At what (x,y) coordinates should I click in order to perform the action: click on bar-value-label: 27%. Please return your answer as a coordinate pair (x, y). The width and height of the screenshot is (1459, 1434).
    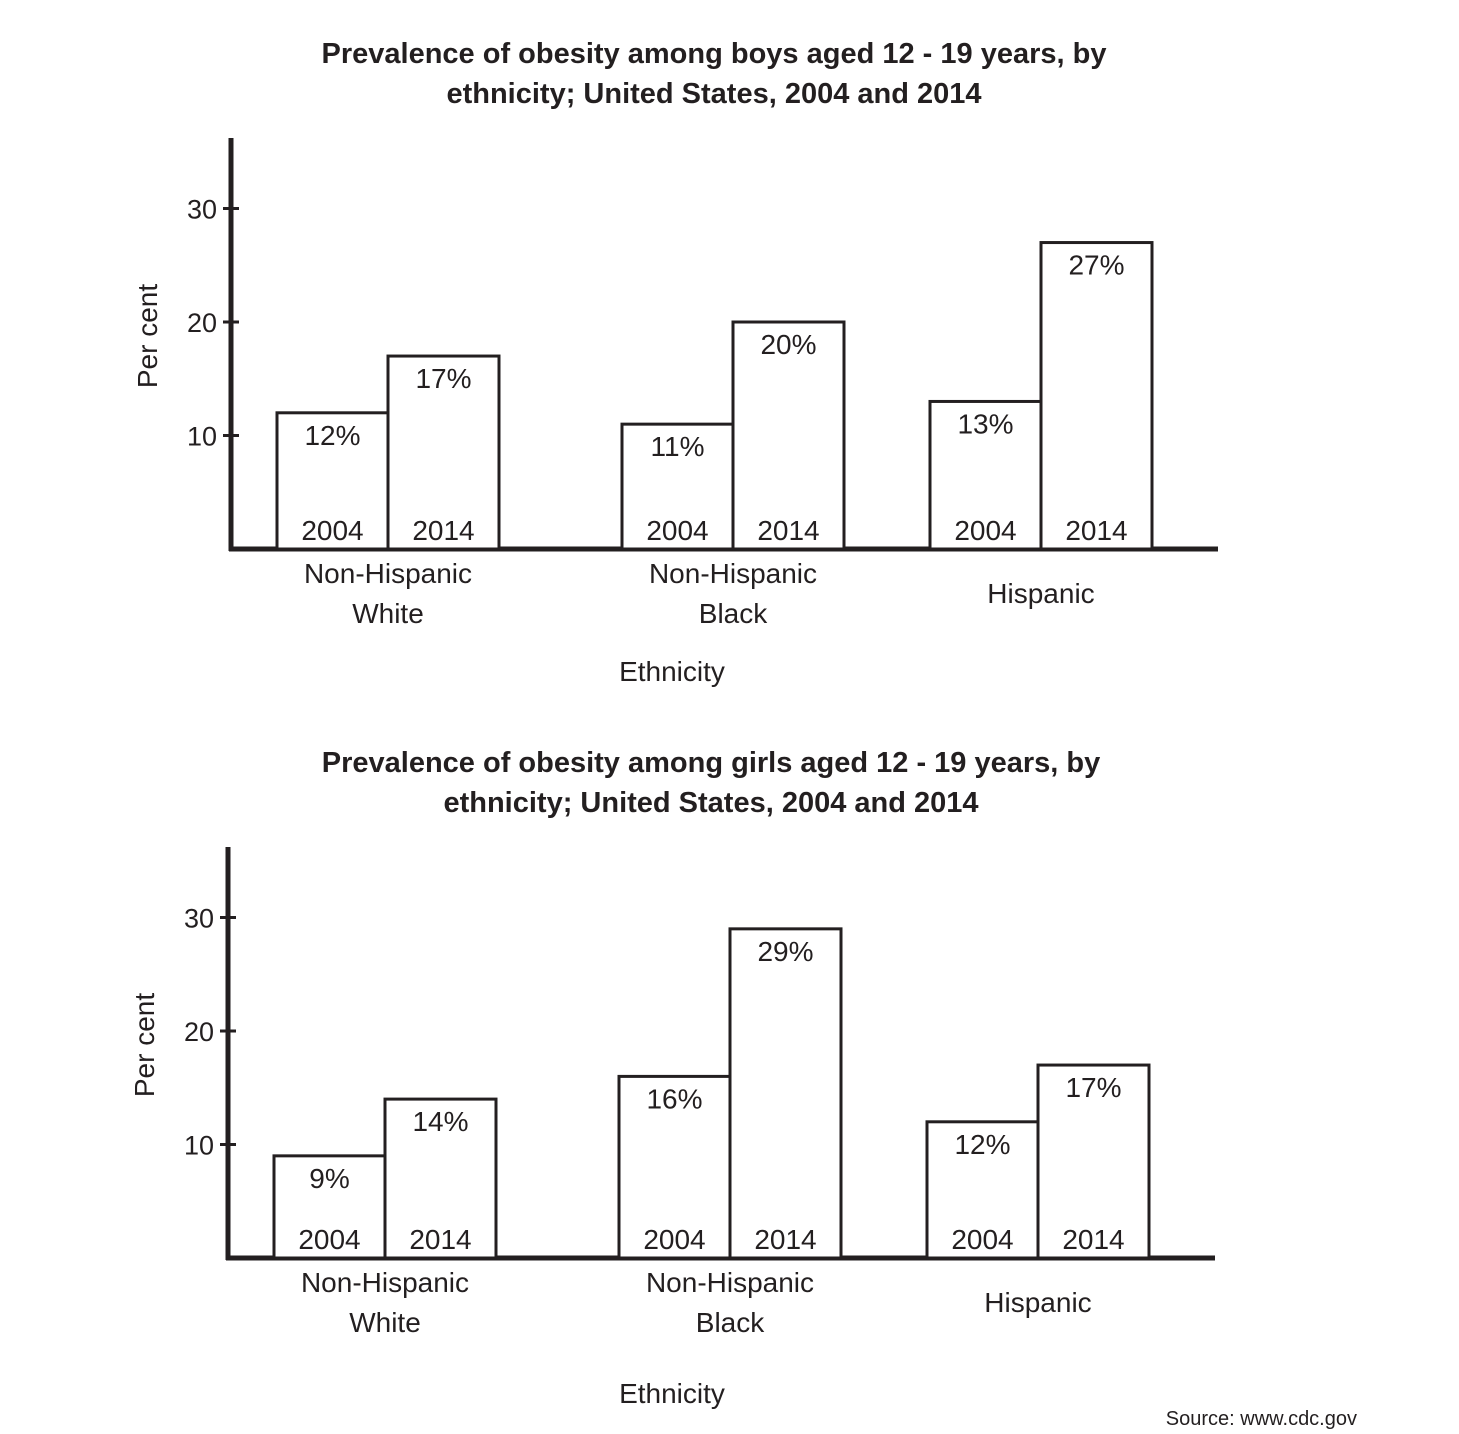
    Looking at the image, I should click on (1096, 265).